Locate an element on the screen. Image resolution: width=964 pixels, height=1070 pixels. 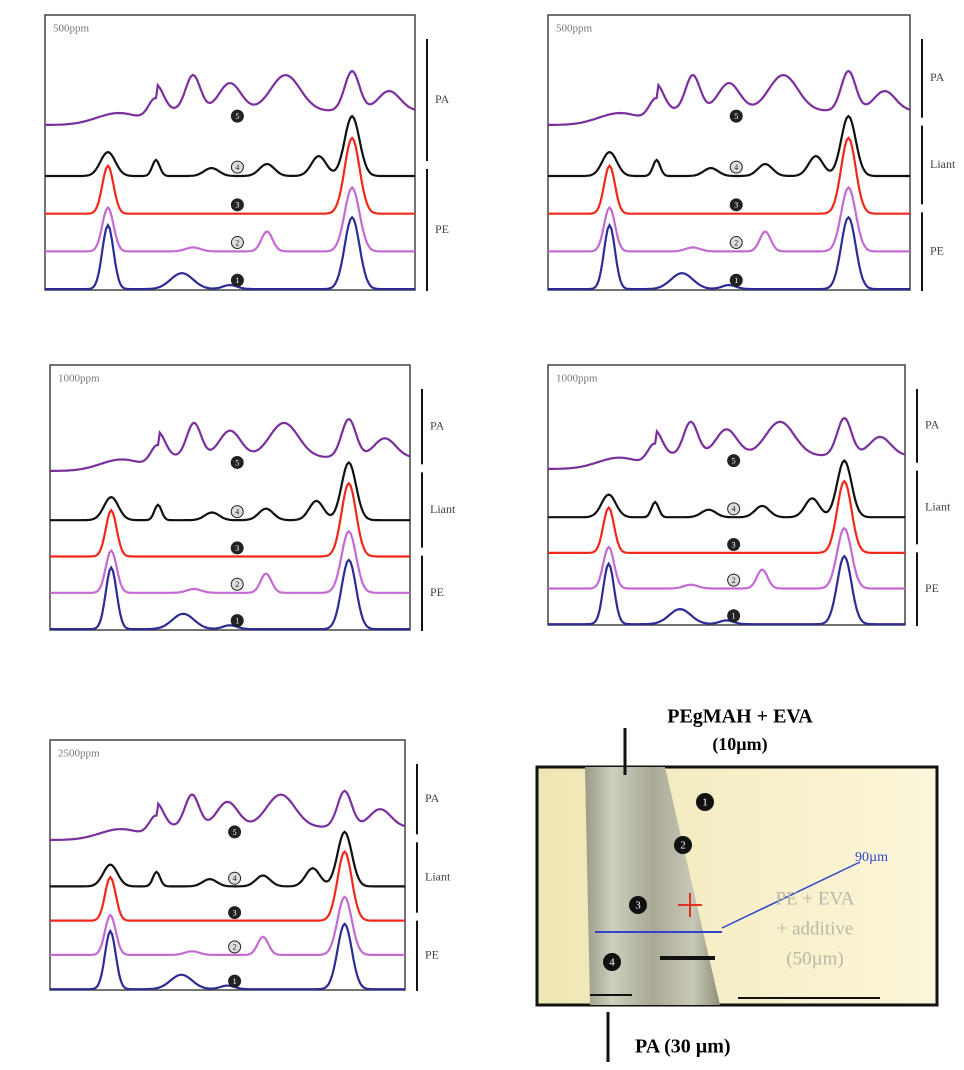
top-thickness: (10µm) is located at coordinates (739, 744).